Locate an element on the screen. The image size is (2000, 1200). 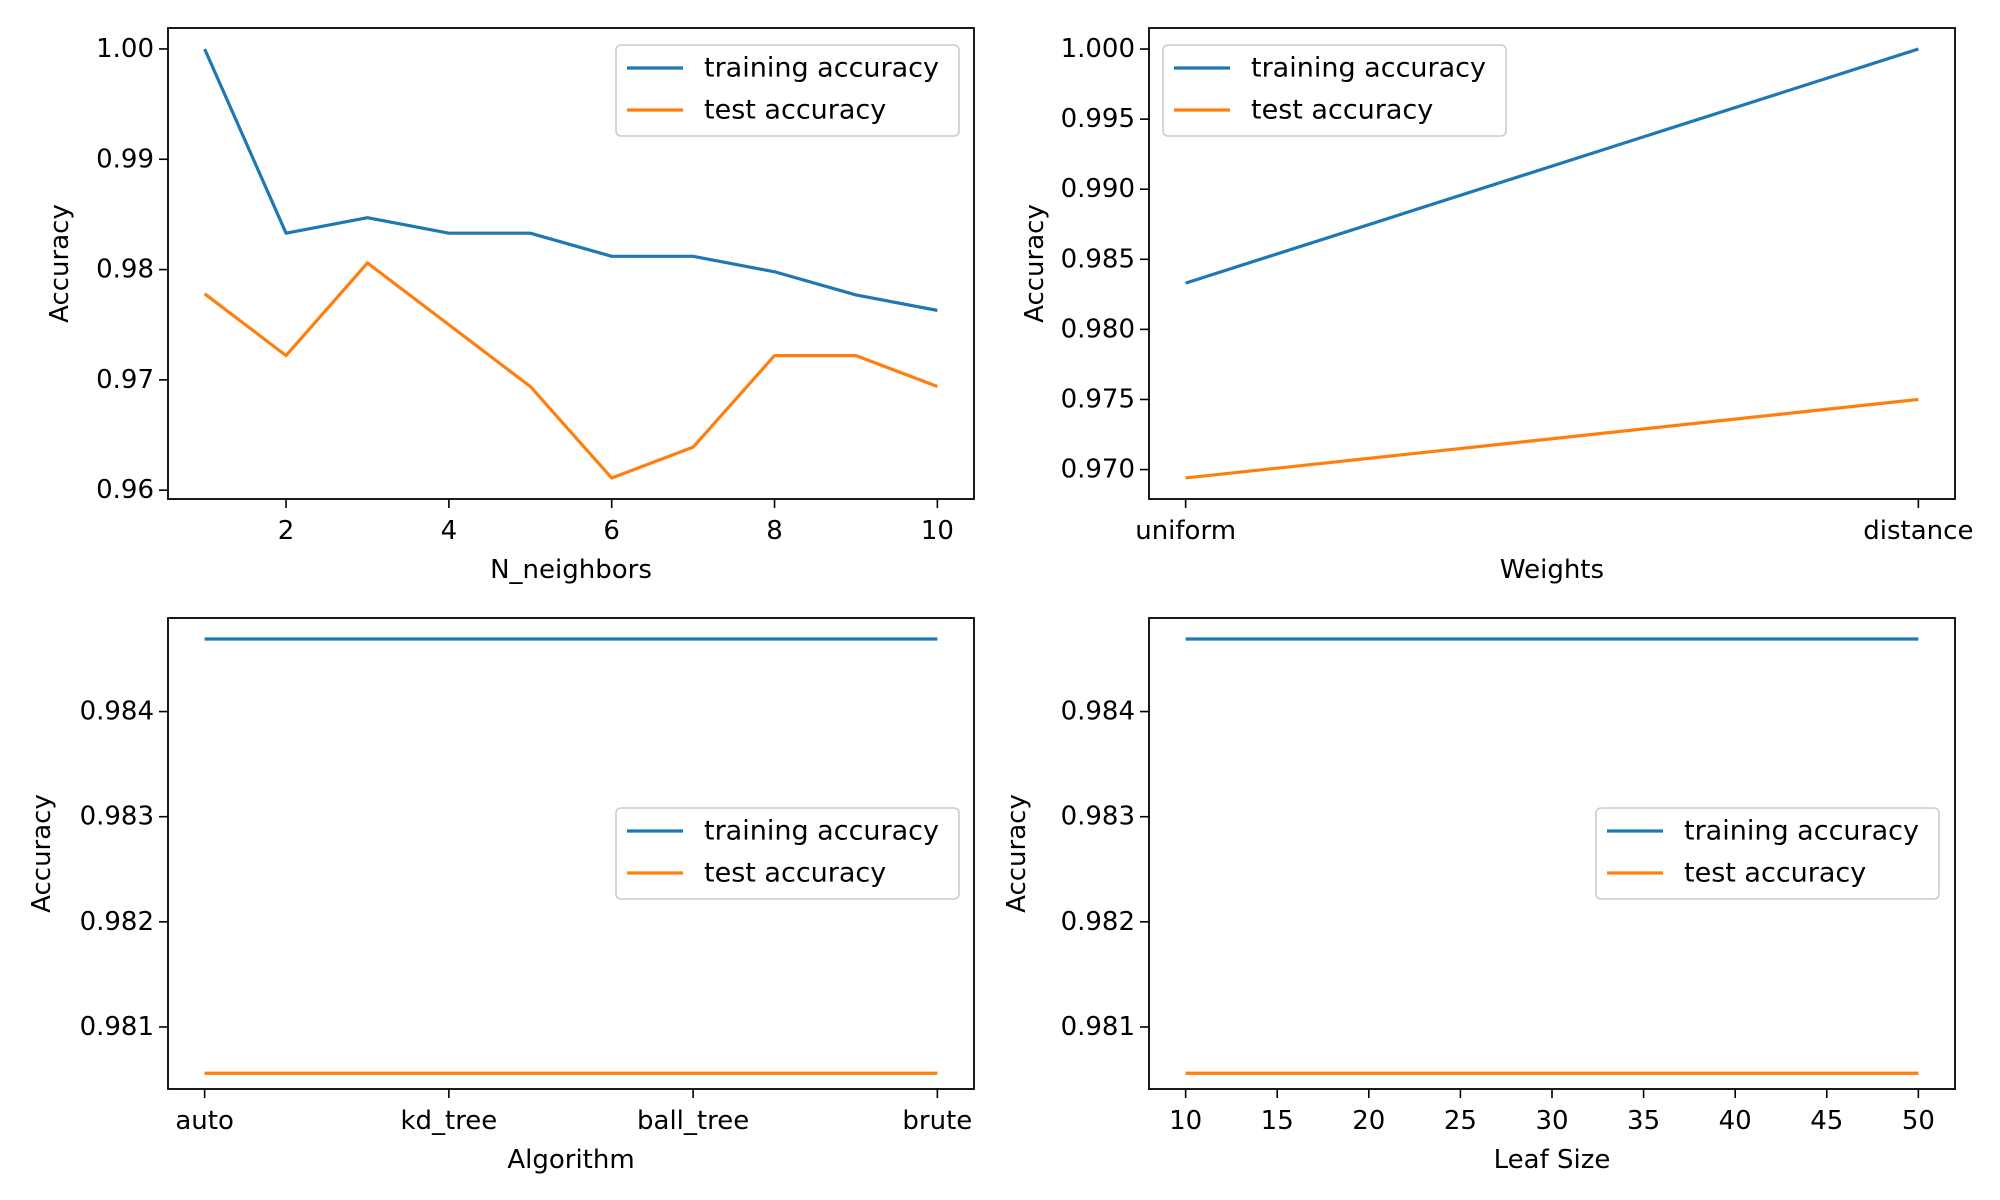
x-axis-label: N_neighbors is located at coordinates (571, 570).